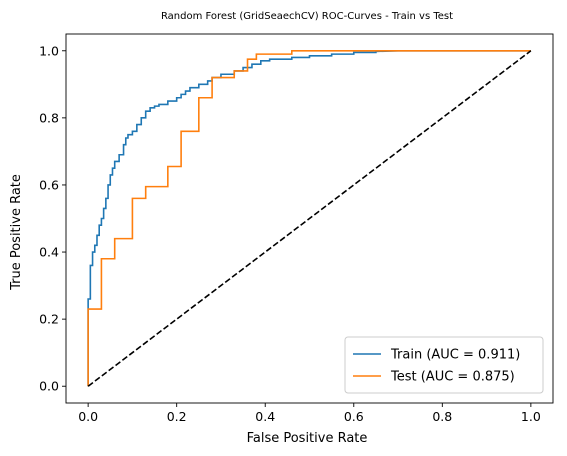  Describe the element at coordinates (49, 50) in the screenshot. I see `y-tick-label: 1.0` at that location.